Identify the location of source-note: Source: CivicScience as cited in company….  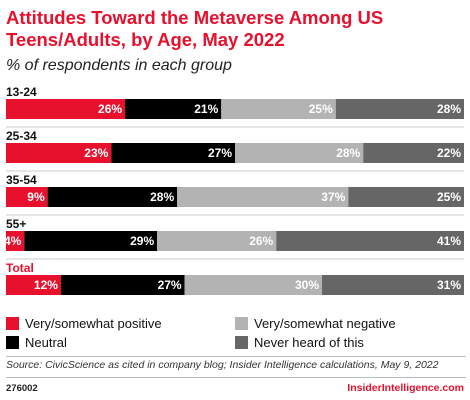
(222, 365).